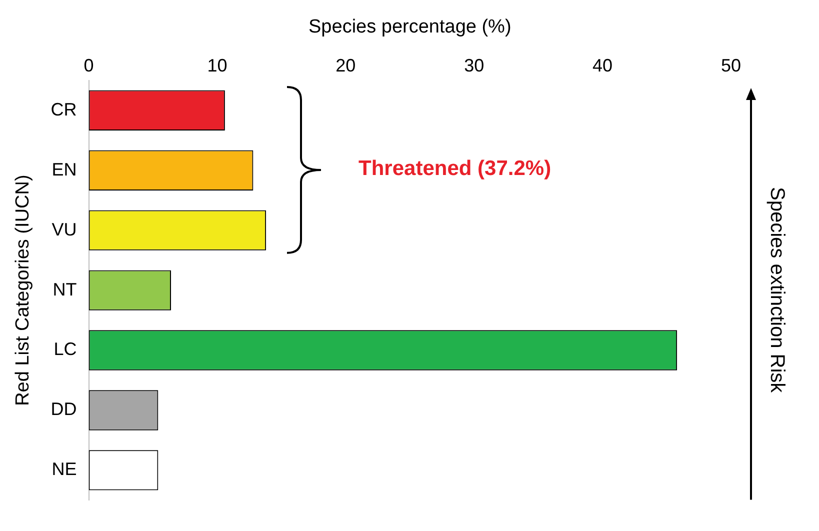 This screenshot has height=531, width=819. Describe the element at coordinates (217, 66) in the screenshot. I see `x-tick-label: 10` at that location.